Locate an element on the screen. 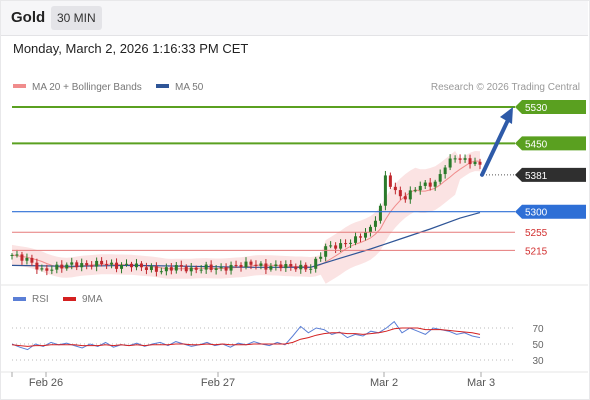 This screenshot has width=590, height=400. ma50-legend-label: MA 50 is located at coordinates (189, 87).